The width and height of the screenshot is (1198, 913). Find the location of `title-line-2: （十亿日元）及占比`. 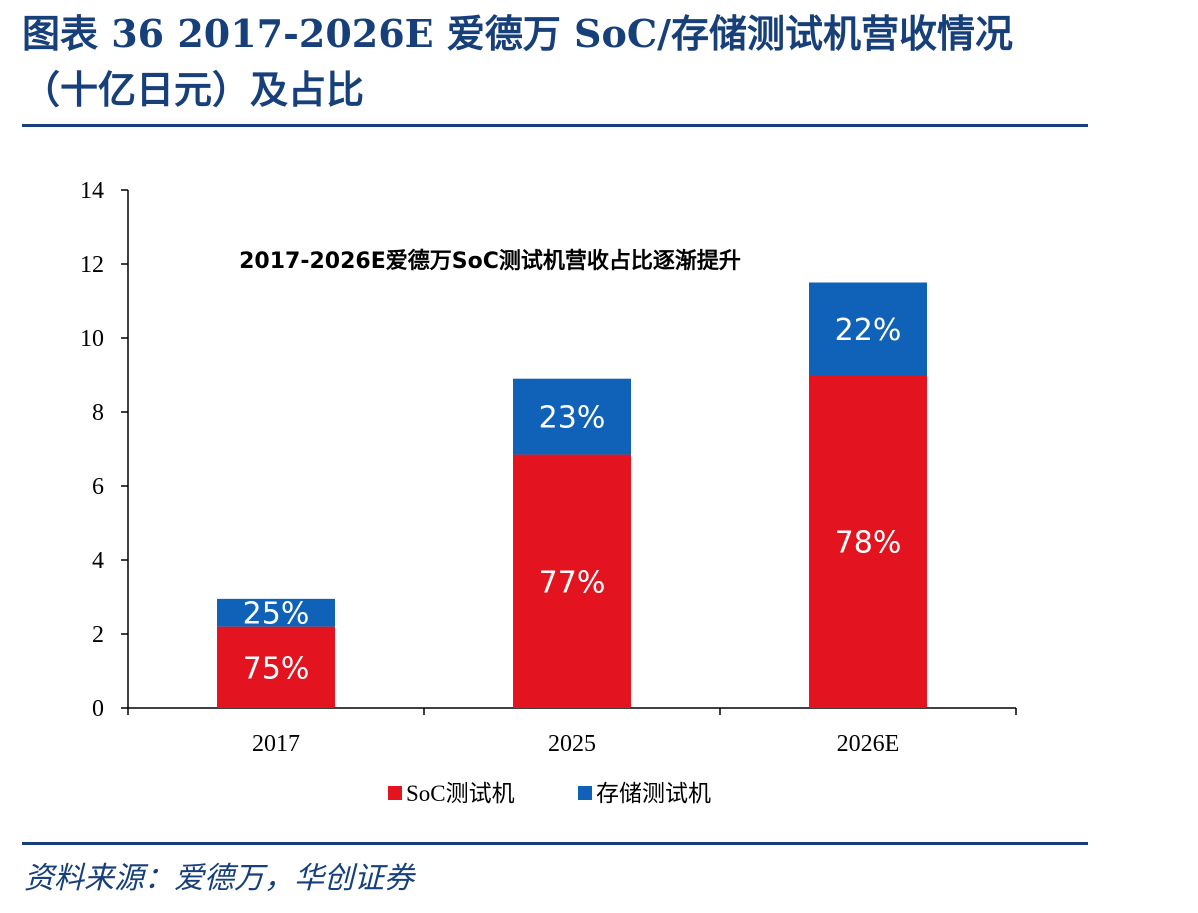

title-line-2: （十亿日元）及占比 is located at coordinates (193, 89).